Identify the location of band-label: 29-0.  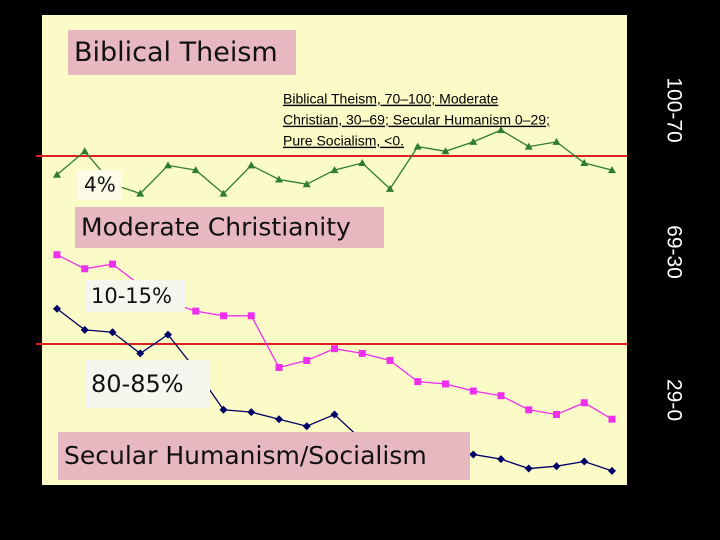
(673, 400).